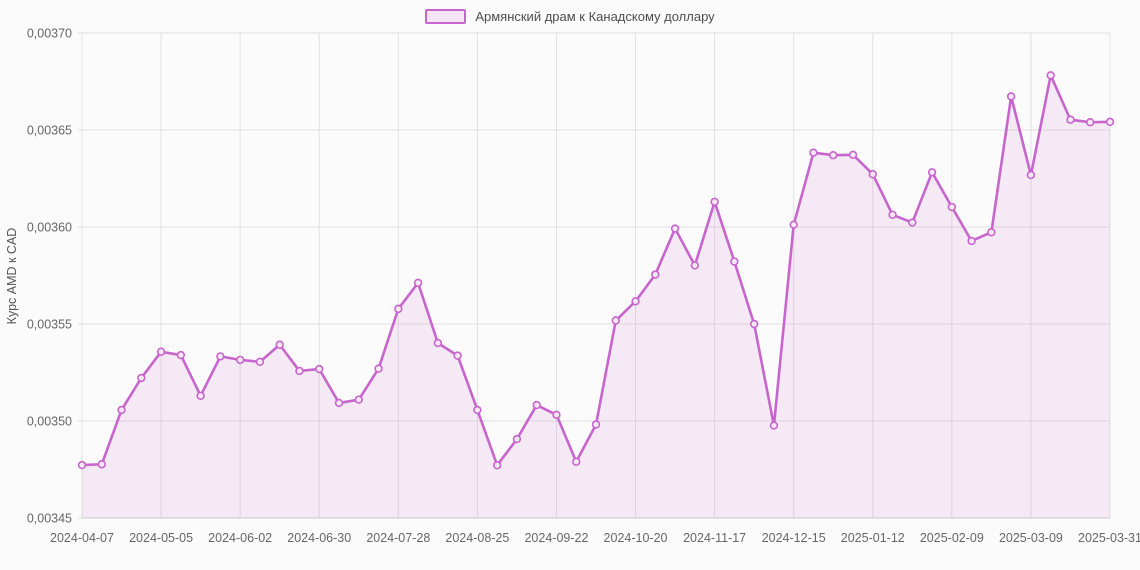 This screenshot has height=570, width=1140. Describe the element at coordinates (873, 538) in the screenshot. I see `x-tick-label: 2025-01-12` at that location.